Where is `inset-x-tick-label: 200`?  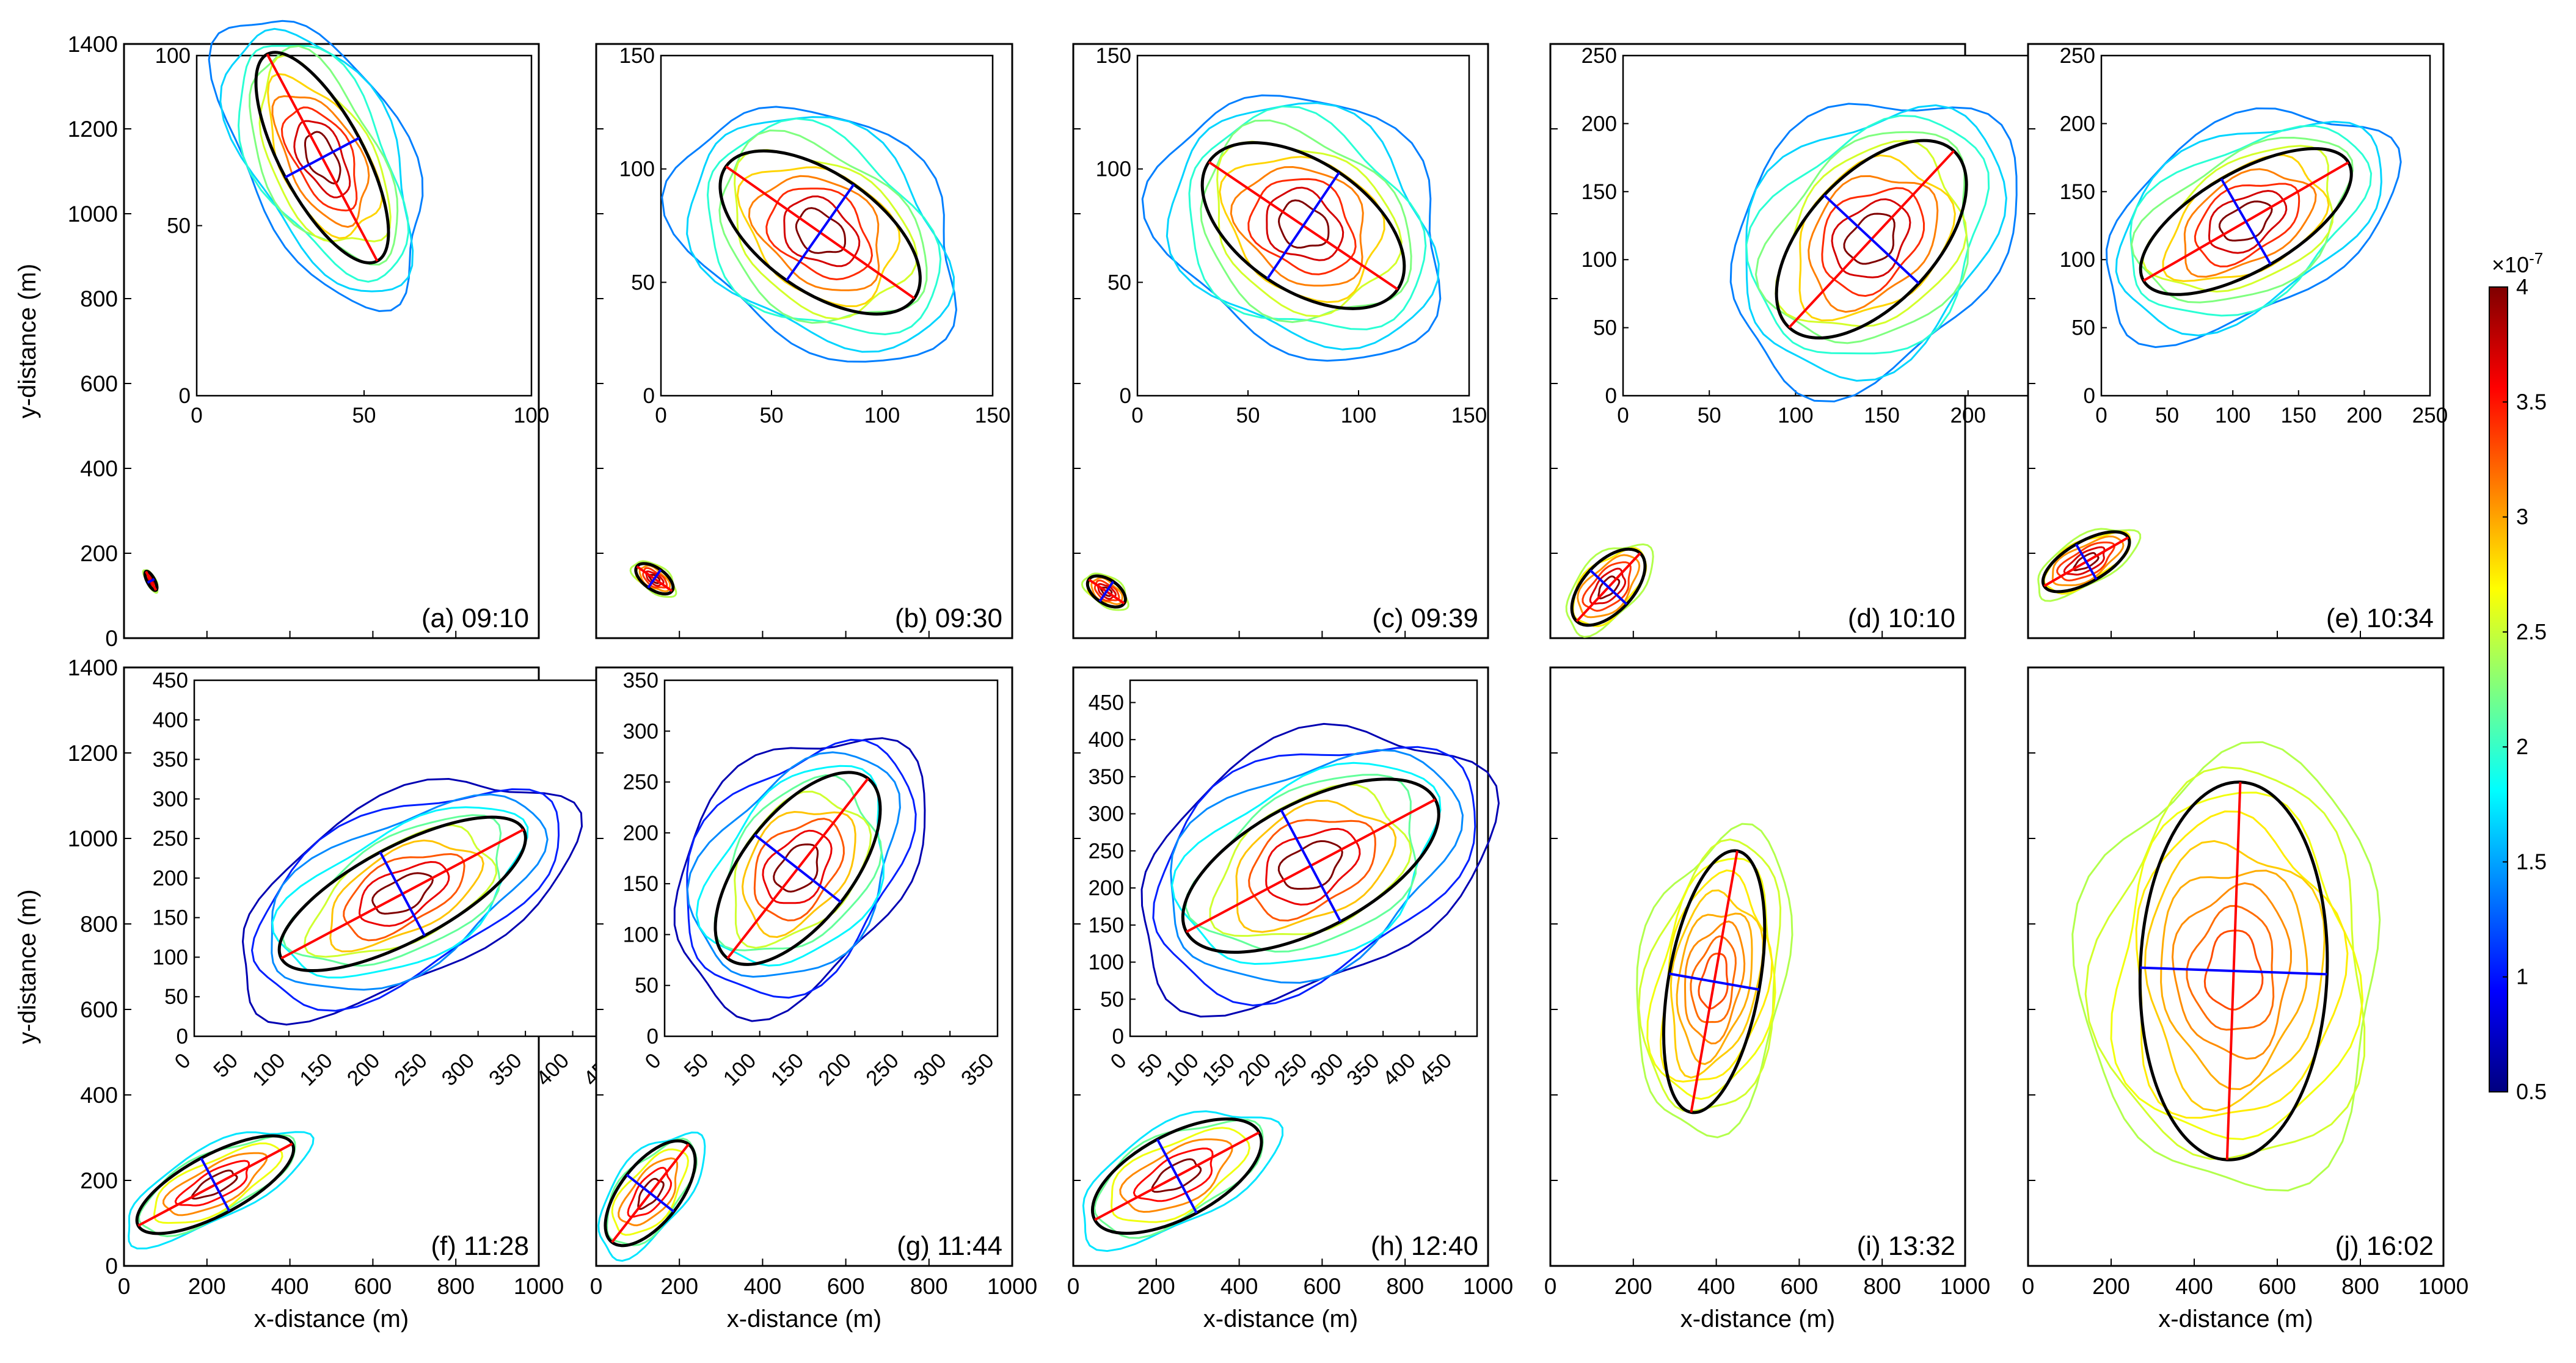 inset-x-tick-label: 200 is located at coordinates (1968, 415).